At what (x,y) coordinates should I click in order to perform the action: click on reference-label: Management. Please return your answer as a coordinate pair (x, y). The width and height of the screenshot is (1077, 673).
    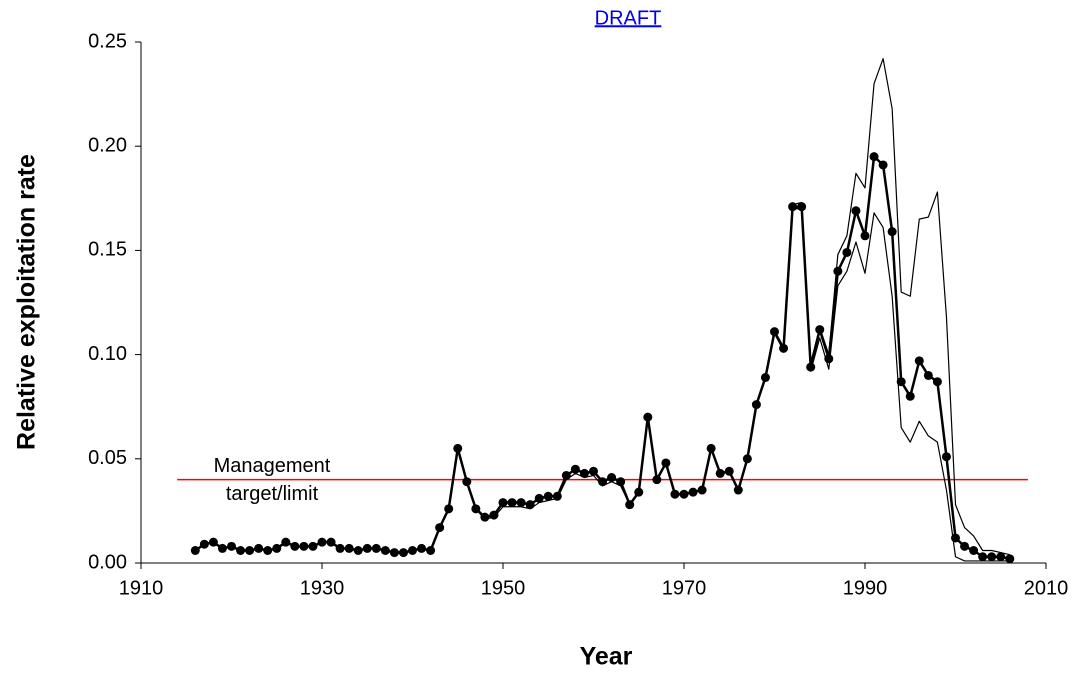
    Looking at the image, I should click on (272, 466).